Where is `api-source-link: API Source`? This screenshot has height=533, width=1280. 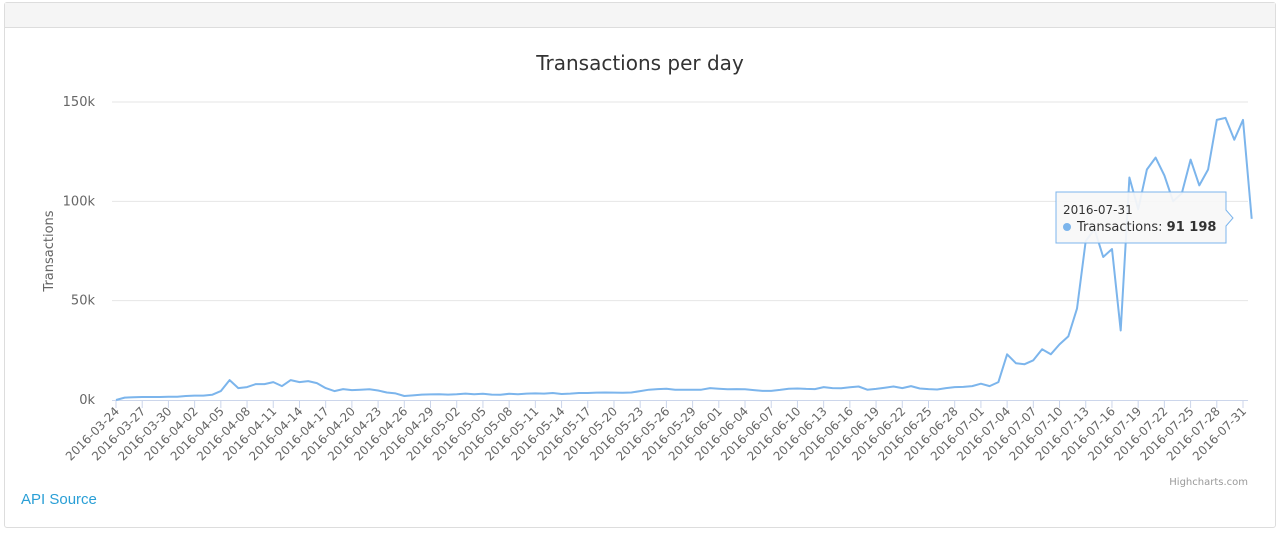
api-source-link: API Source is located at coordinates (59, 499).